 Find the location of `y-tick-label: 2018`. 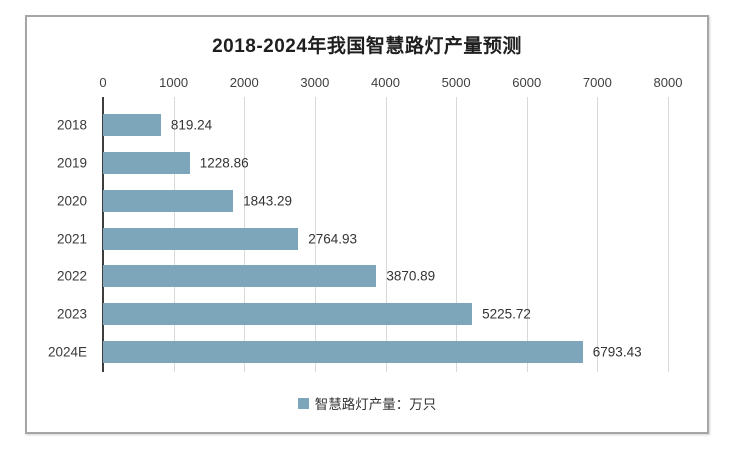

y-tick-label: 2018 is located at coordinates (71, 125).